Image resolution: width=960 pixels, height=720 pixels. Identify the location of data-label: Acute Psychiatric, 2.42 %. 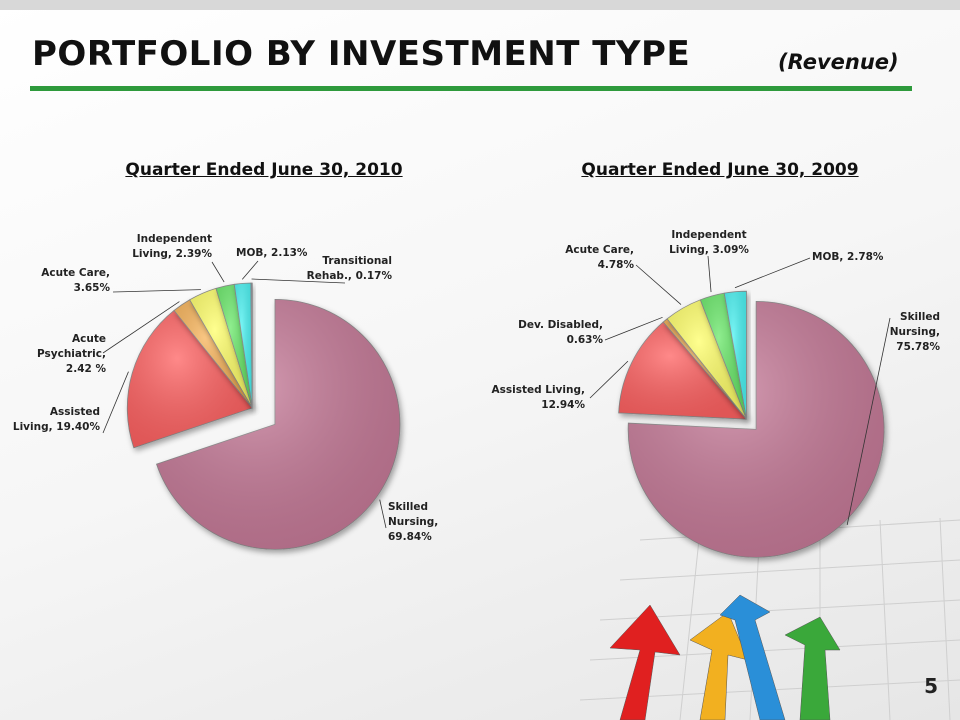
(71, 354).